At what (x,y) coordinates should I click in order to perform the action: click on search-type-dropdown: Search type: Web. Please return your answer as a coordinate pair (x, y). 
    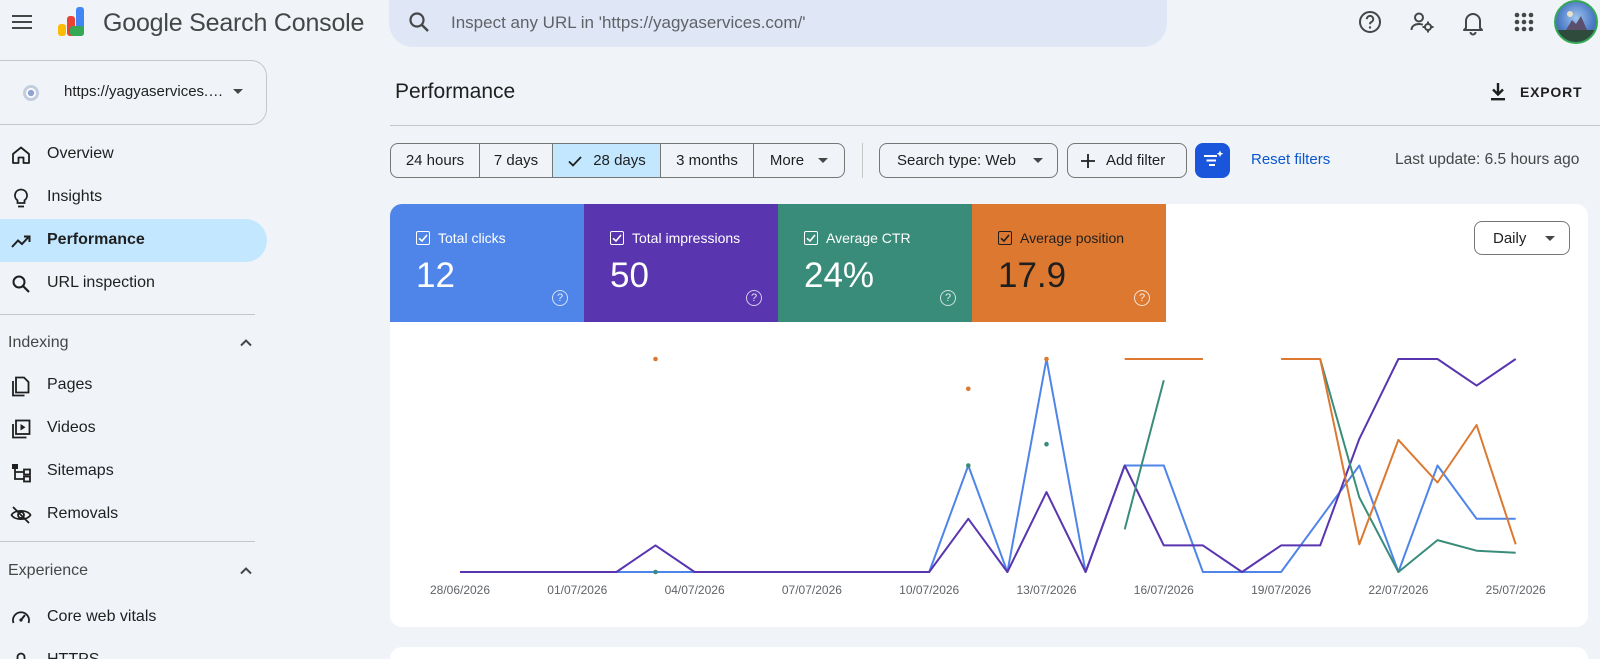
    Looking at the image, I should click on (968, 160).